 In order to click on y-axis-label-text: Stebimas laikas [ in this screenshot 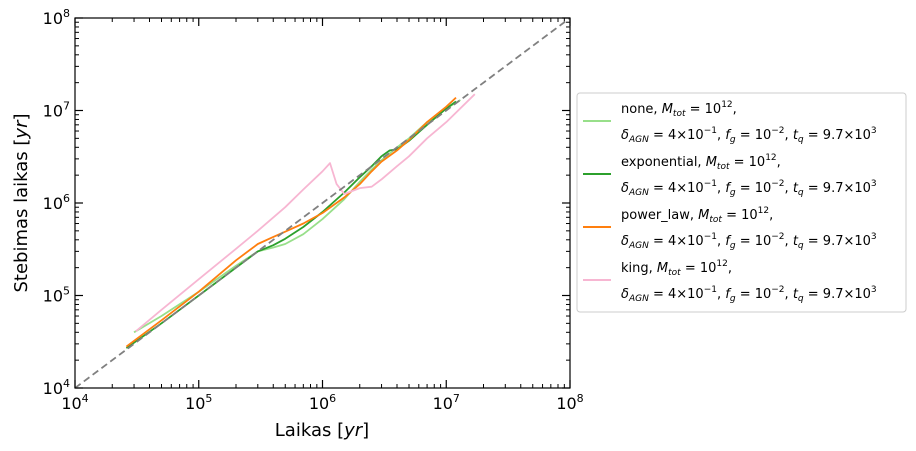, I will do `click(21, 216)`.